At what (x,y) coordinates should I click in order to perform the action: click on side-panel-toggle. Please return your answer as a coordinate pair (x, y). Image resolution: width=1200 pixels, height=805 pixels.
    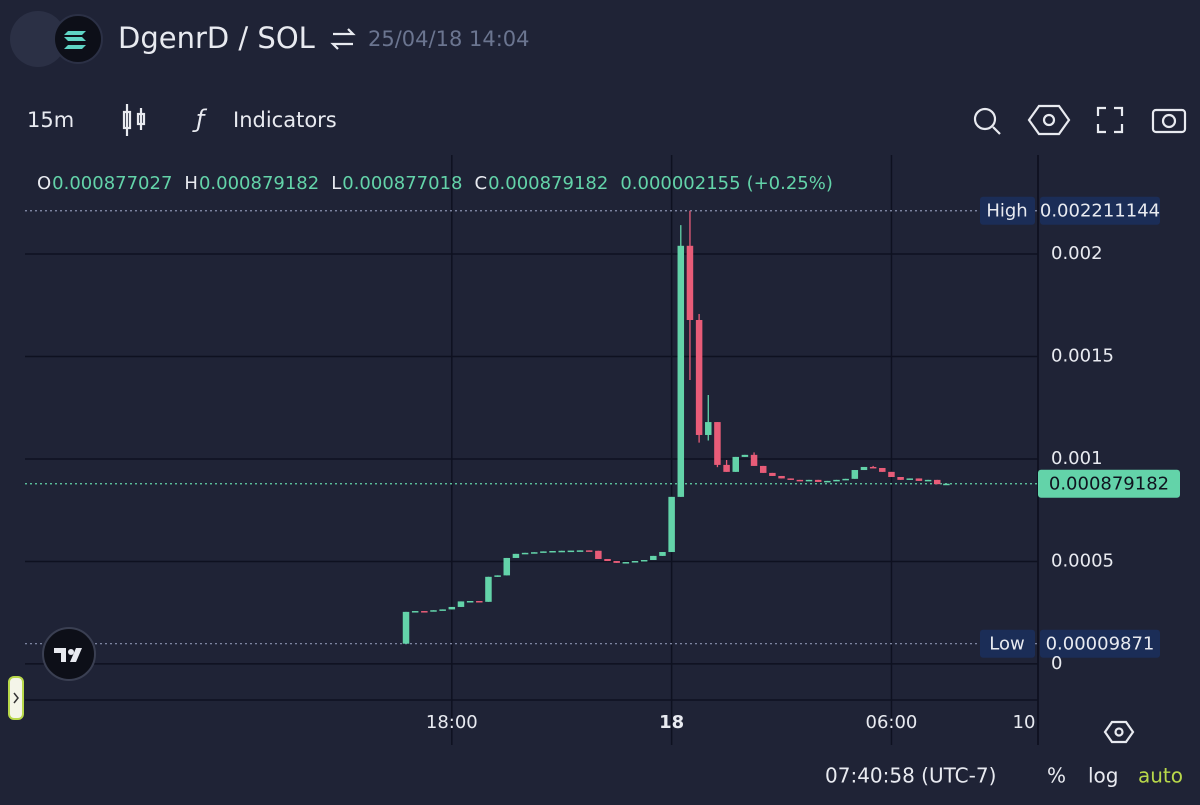
    Looking at the image, I should click on (16, 698).